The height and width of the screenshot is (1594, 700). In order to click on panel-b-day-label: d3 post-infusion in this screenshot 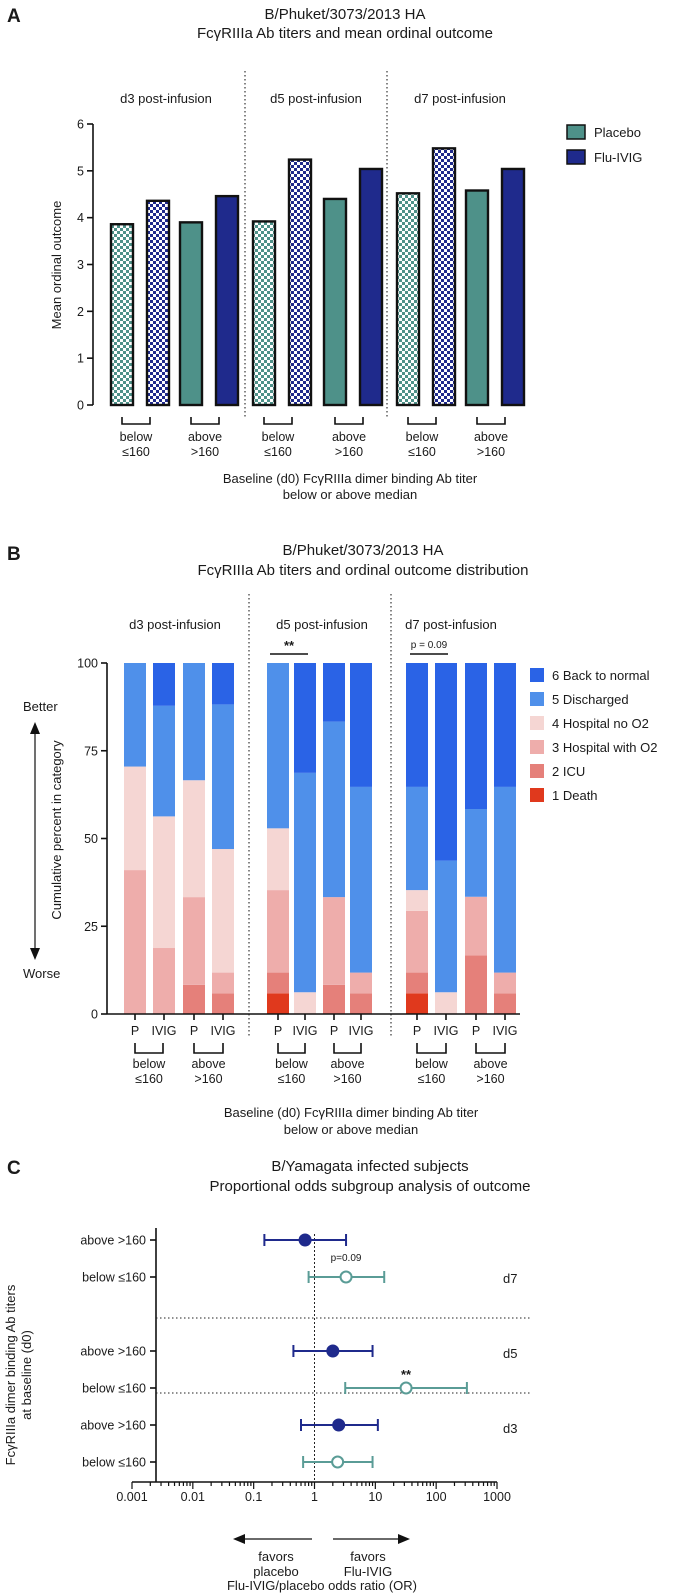, I will do `click(175, 624)`.